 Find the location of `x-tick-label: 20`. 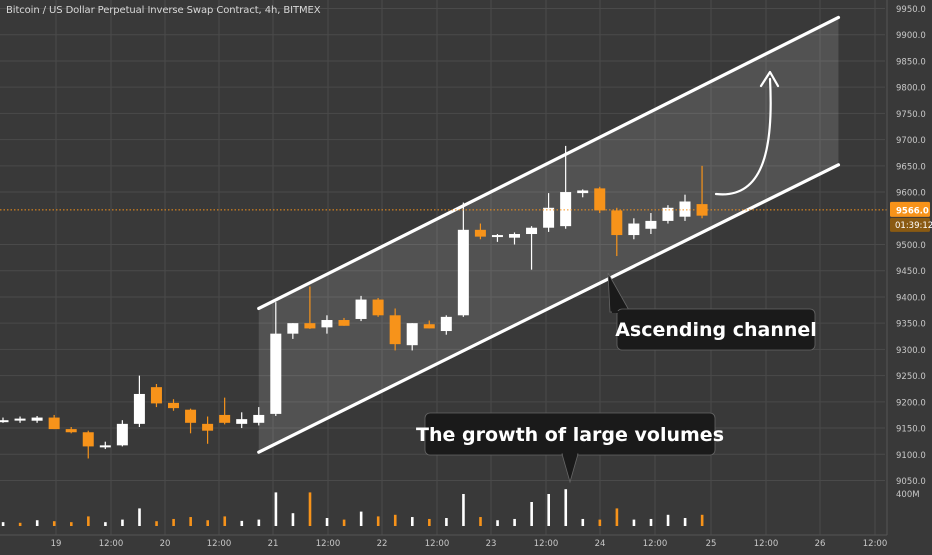

x-tick-label: 20 is located at coordinates (165, 544).